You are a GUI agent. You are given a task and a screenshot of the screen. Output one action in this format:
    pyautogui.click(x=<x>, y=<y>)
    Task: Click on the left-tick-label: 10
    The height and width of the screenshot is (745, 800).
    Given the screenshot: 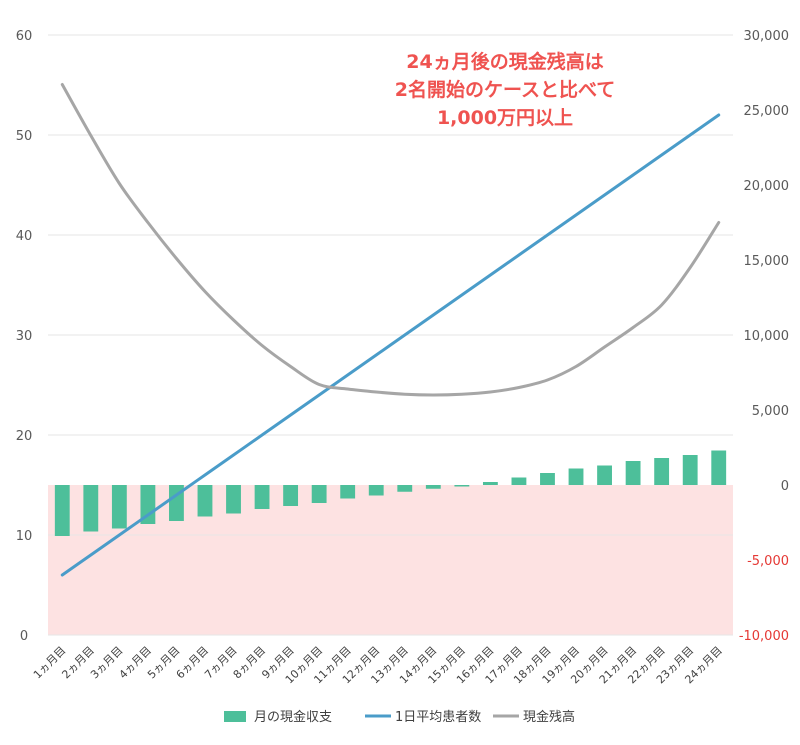 What is the action you would take?
    pyautogui.click(x=24, y=536)
    